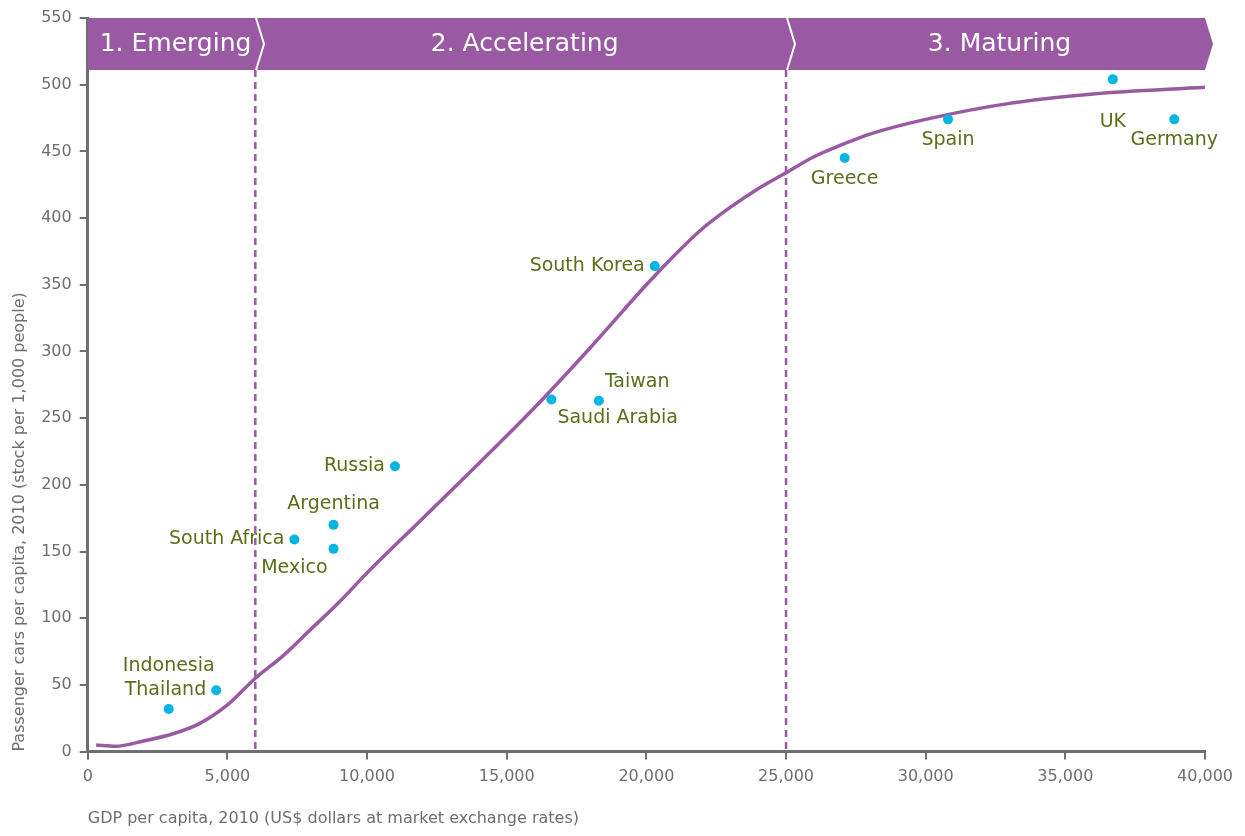 The height and width of the screenshot is (836, 1245). I want to click on x-tick-label: 15,000, so click(506, 776).